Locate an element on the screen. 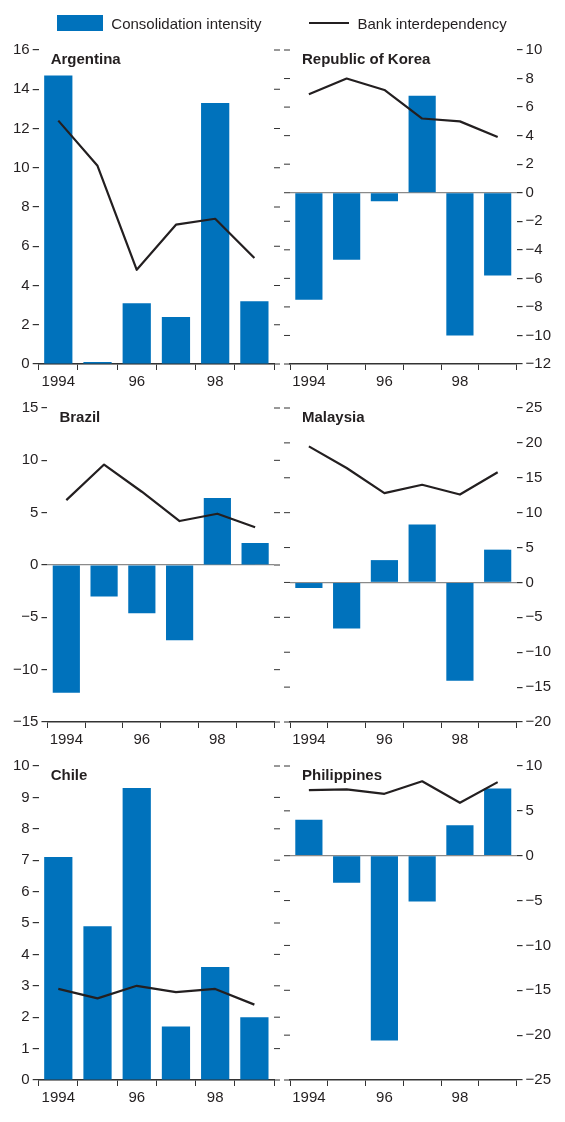 The width and height of the screenshot is (565, 1122). legend-label: Consolidation intensity is located at coordinates (186, 23).